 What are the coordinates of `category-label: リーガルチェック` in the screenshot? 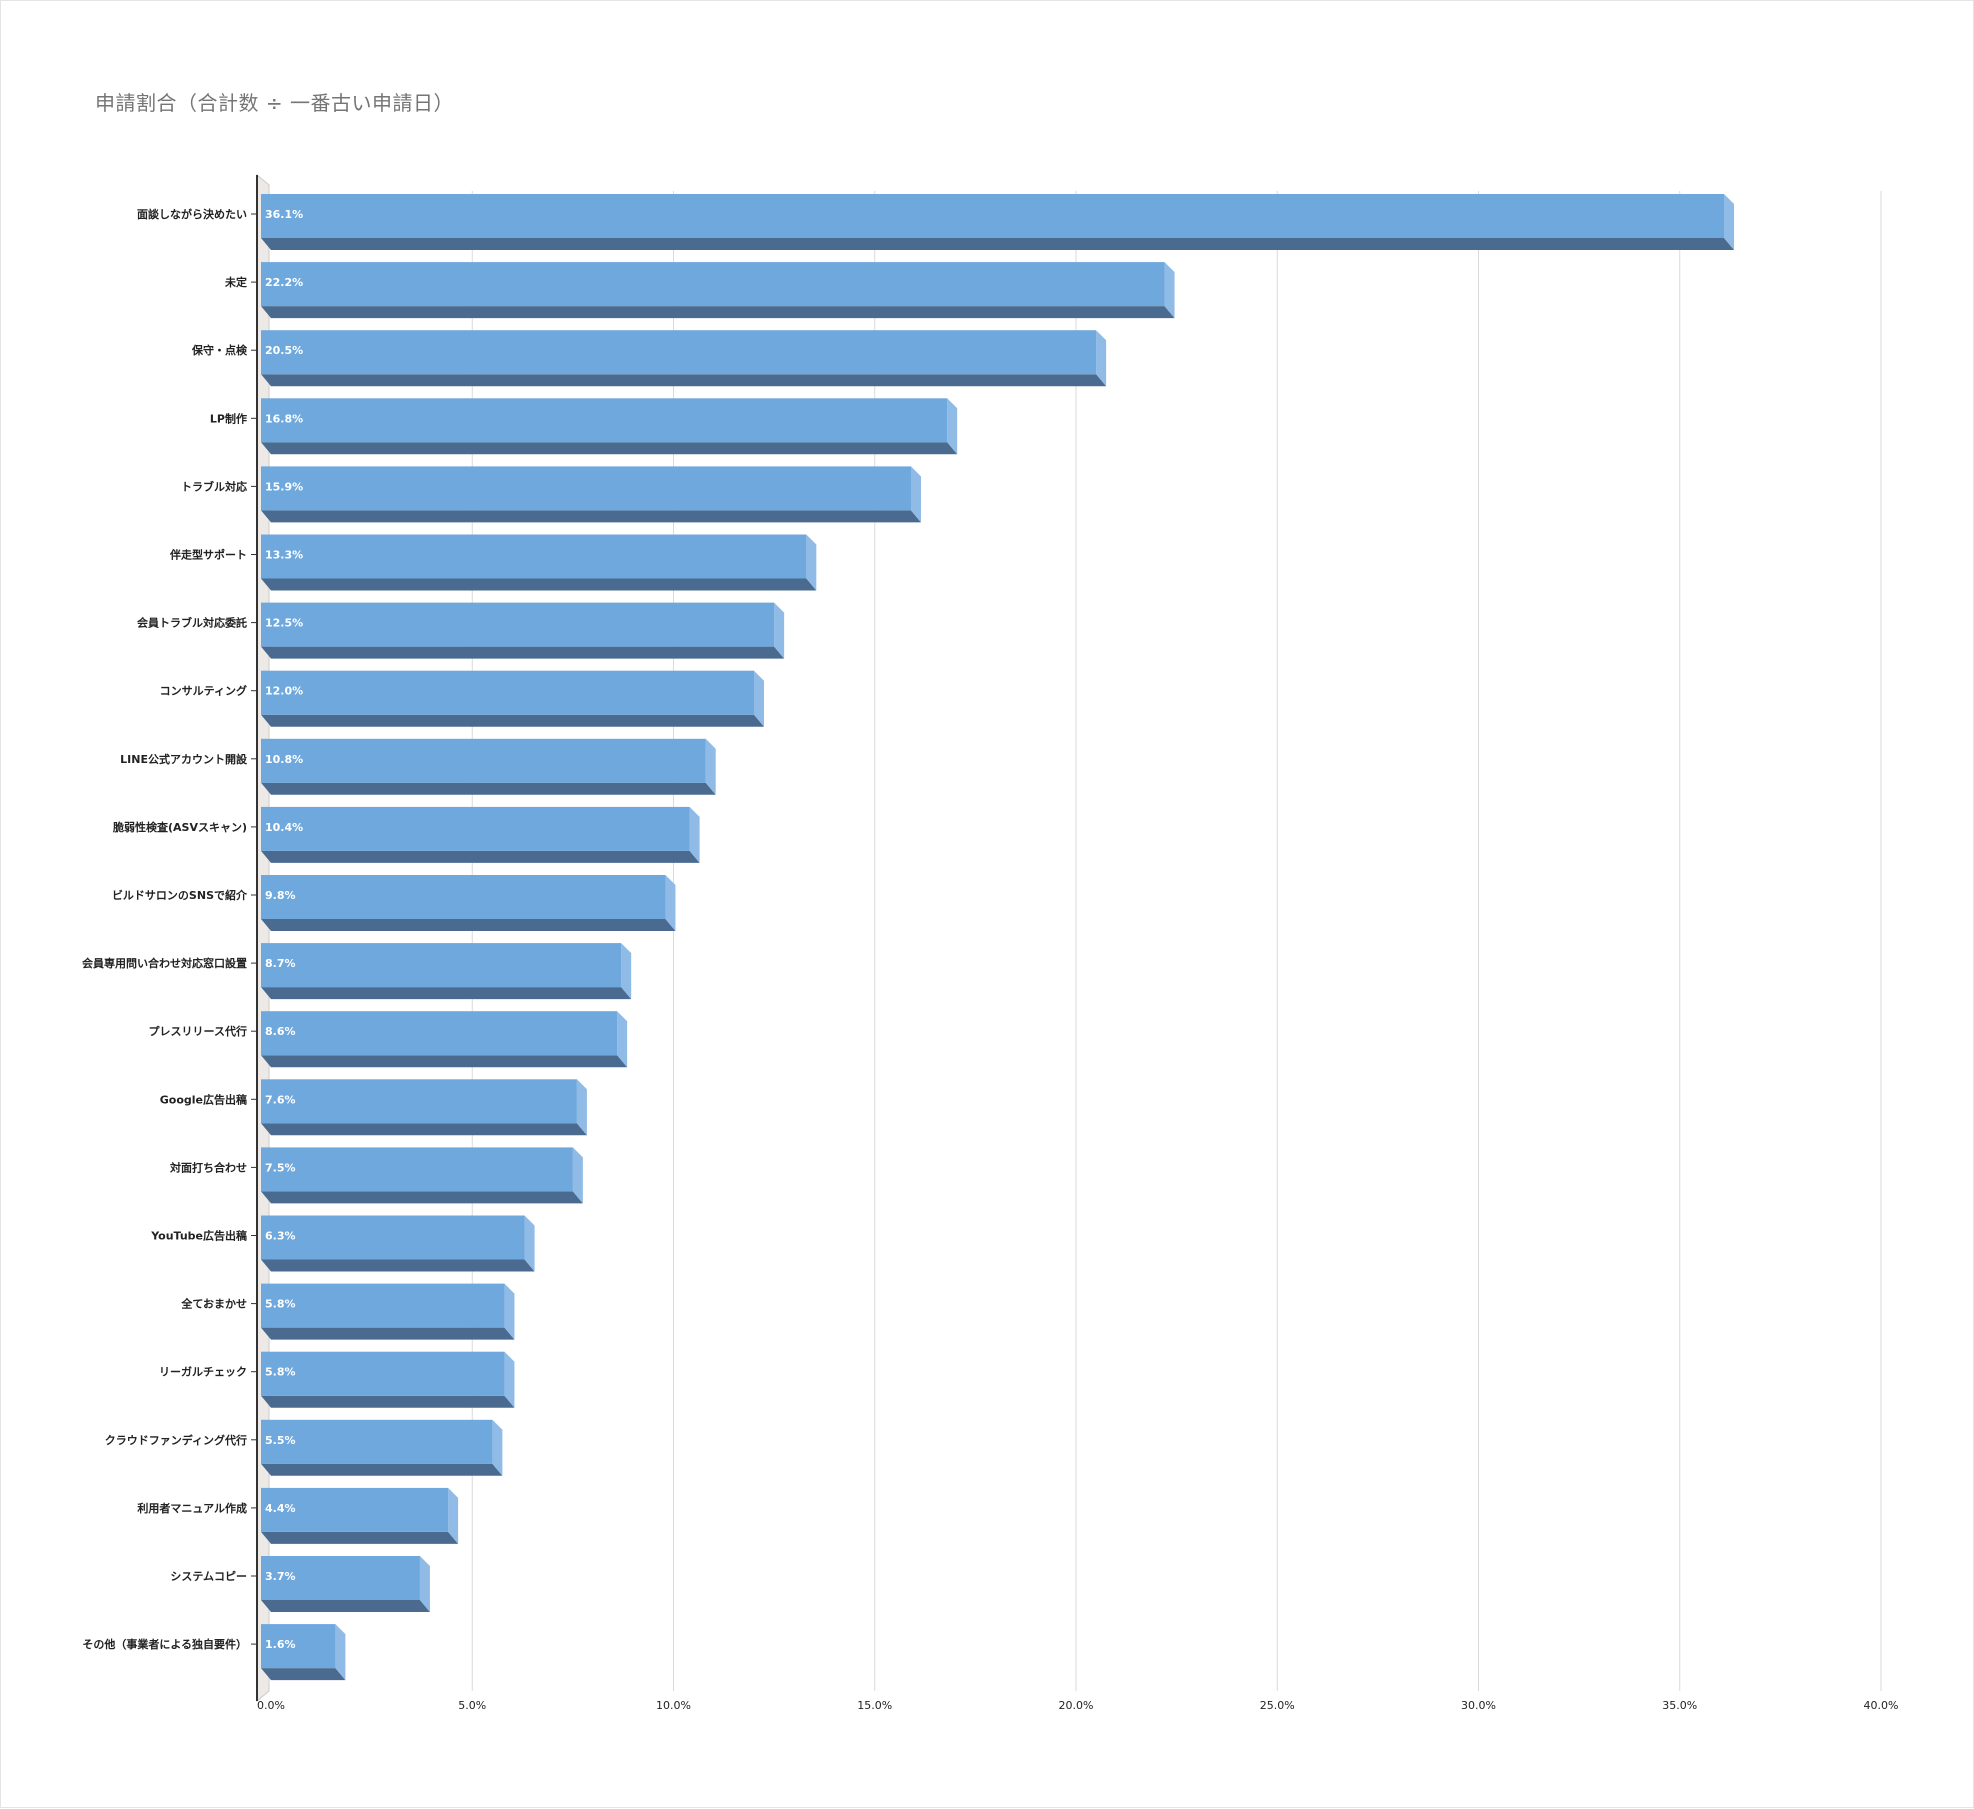 It's located at (203, 1372).